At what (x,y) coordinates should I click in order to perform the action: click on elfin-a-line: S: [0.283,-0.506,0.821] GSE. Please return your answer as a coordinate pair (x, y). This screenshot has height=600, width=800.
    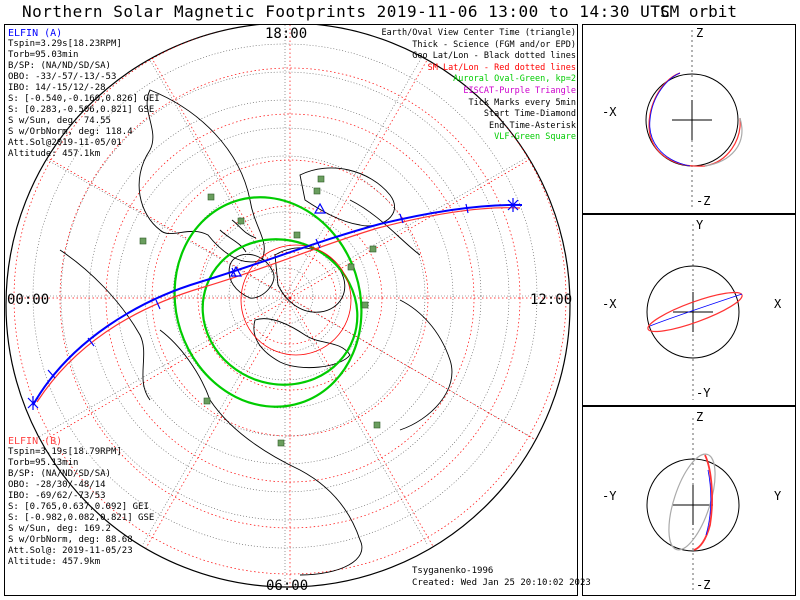
    Looking at the image, I should click on (81, 110).